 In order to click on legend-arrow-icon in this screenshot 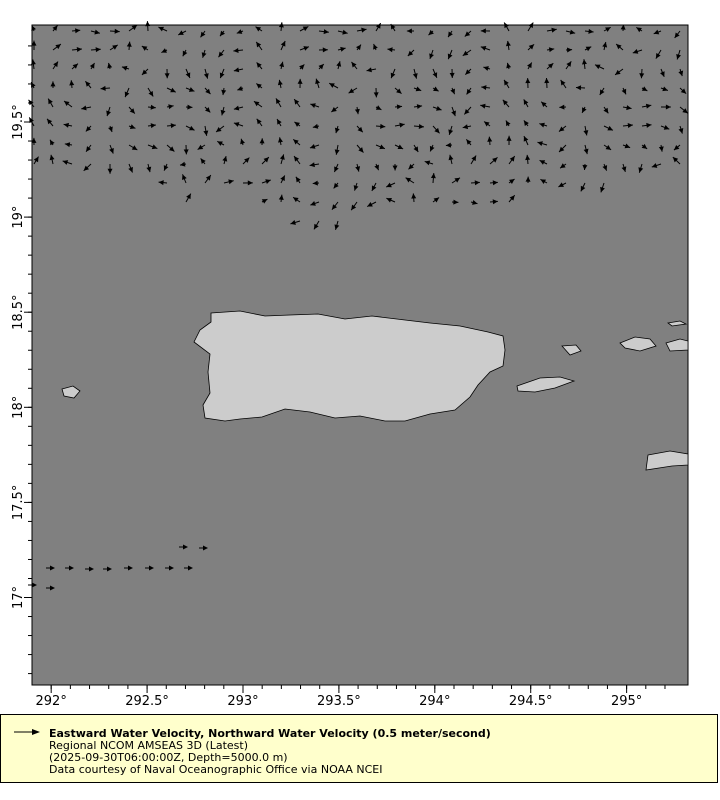, I will do `click(27, 732)`.